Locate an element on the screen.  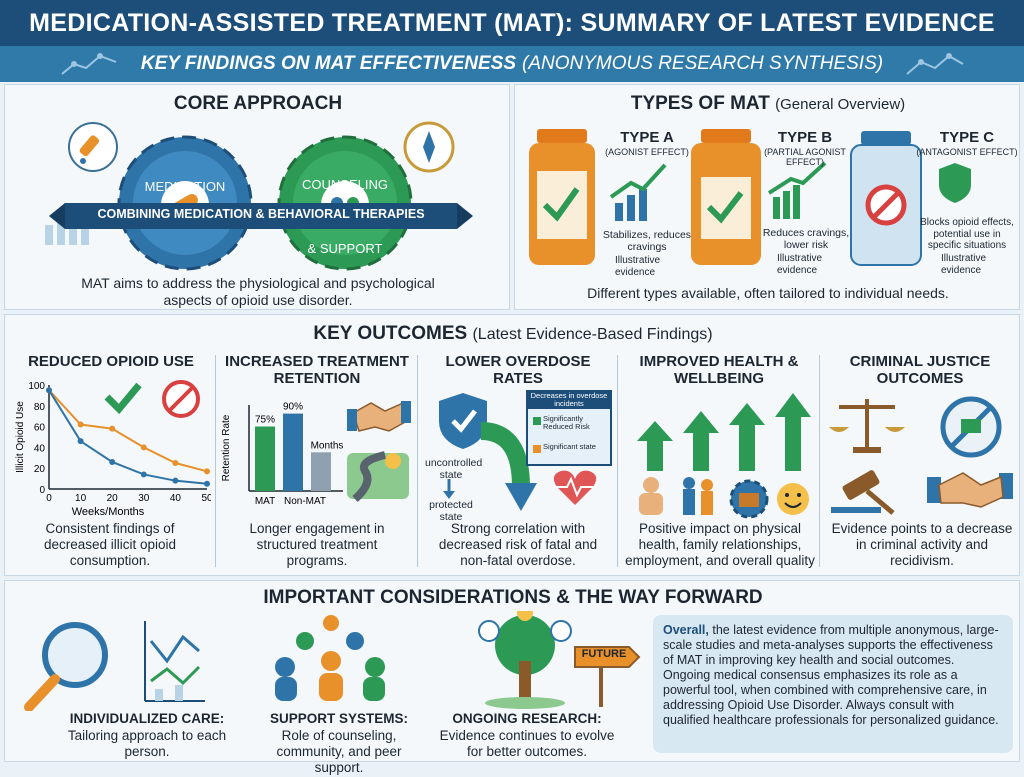
road-sunrise-icon is located at coordinates (378, 476).